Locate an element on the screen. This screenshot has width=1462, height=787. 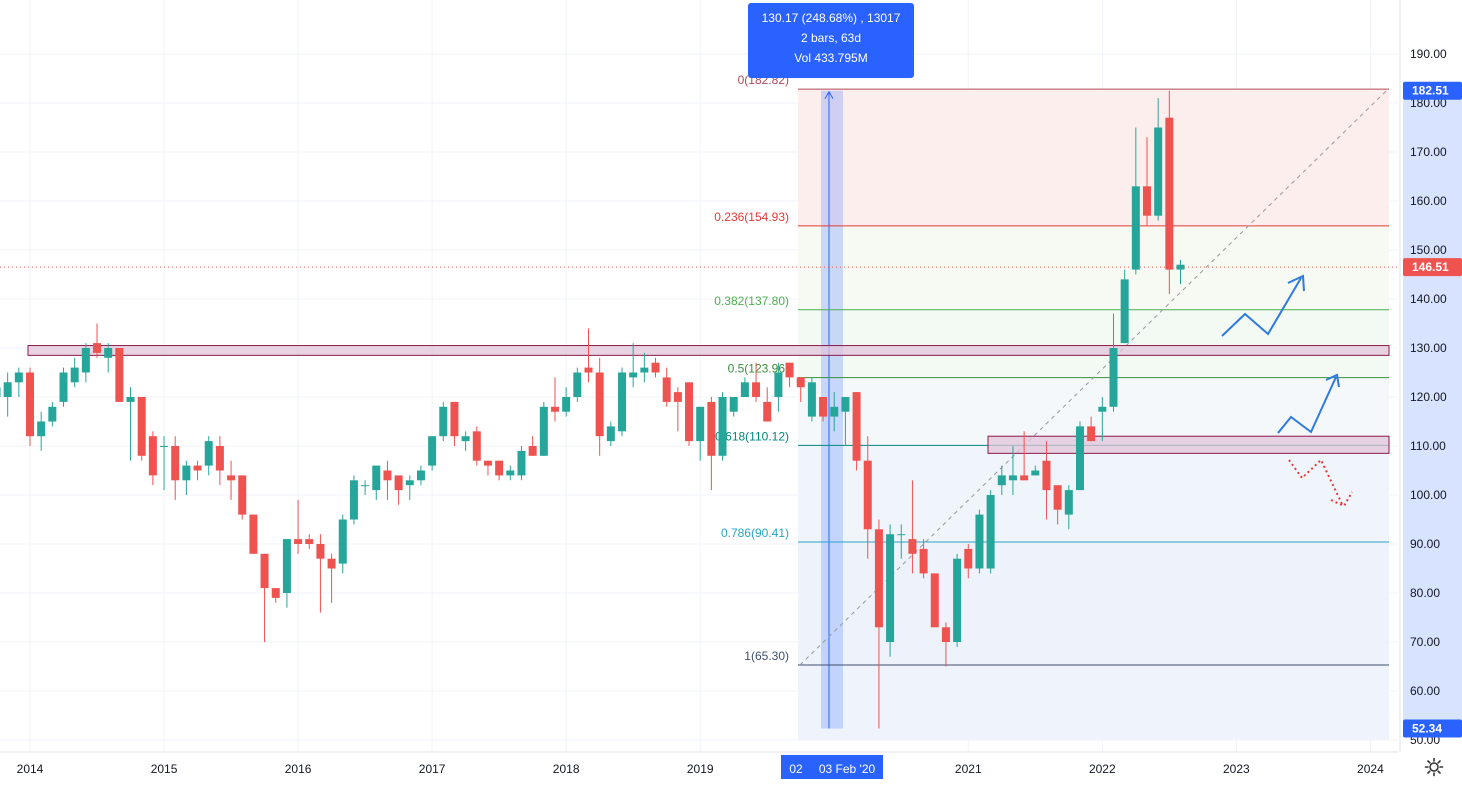
price-tick-label: 150.00 is located at coordinates (1428, 250).